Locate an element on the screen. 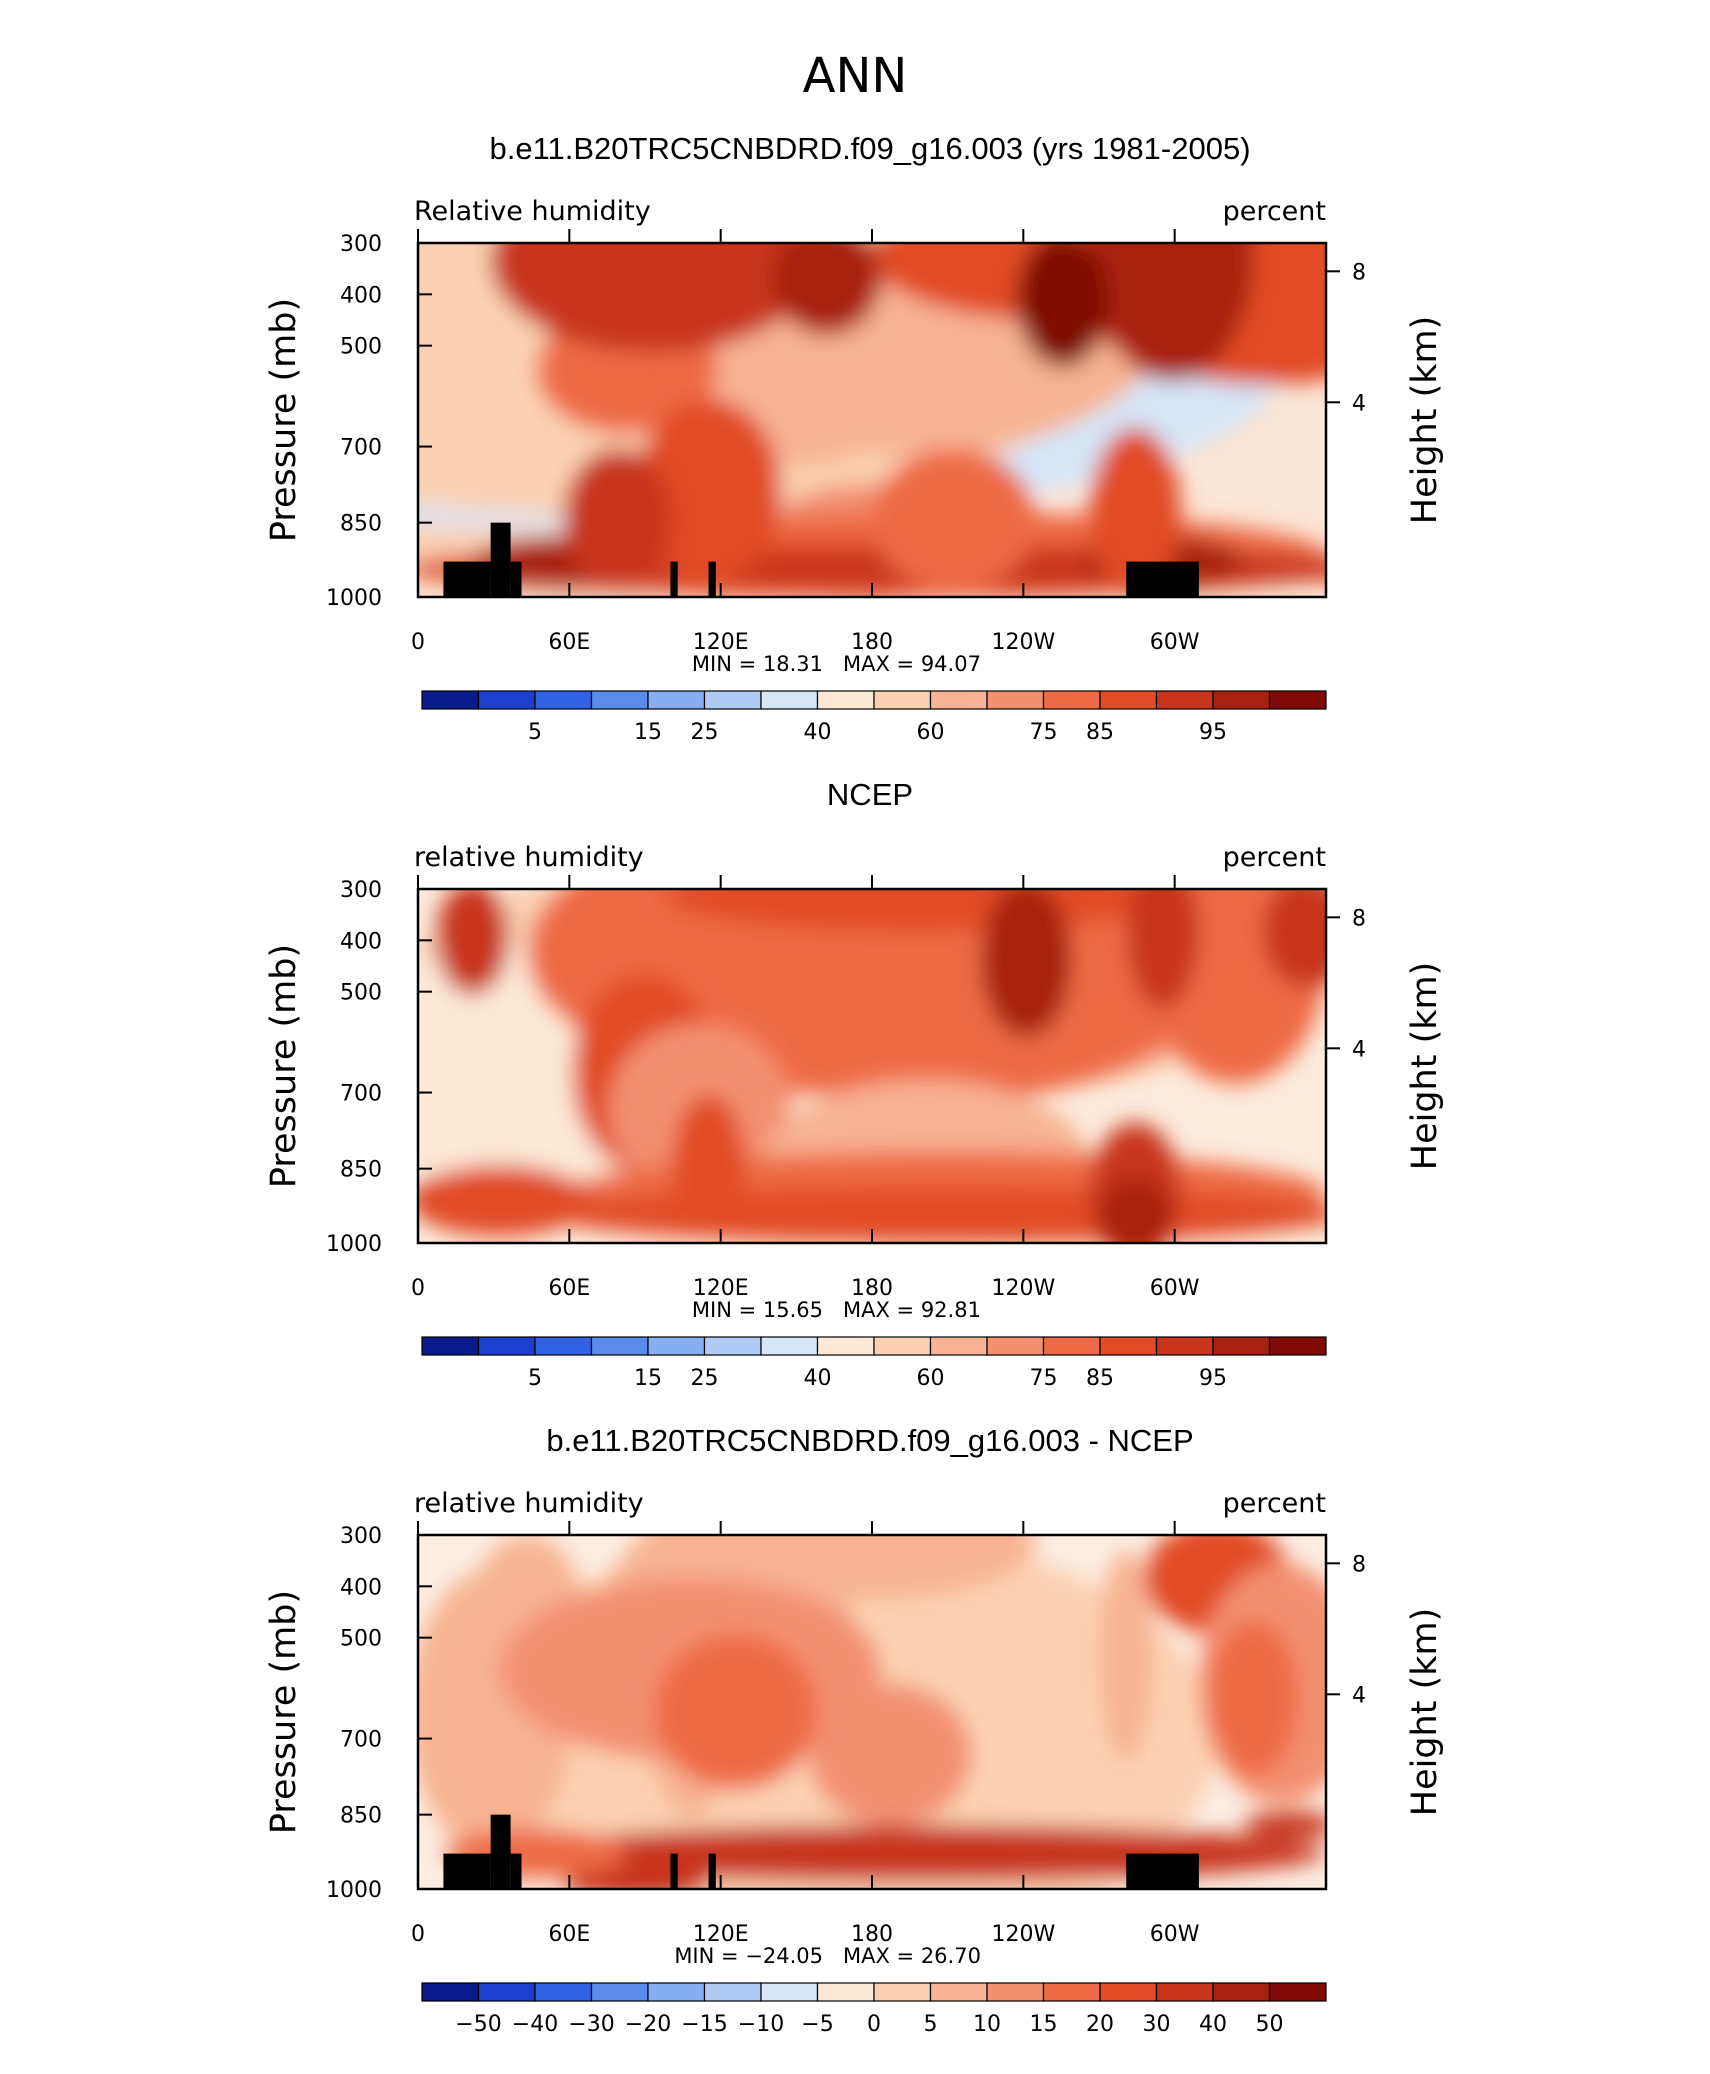 The image size is (1710, 2074). colorbar-label: −20 is located at coordinates (648, 2024).